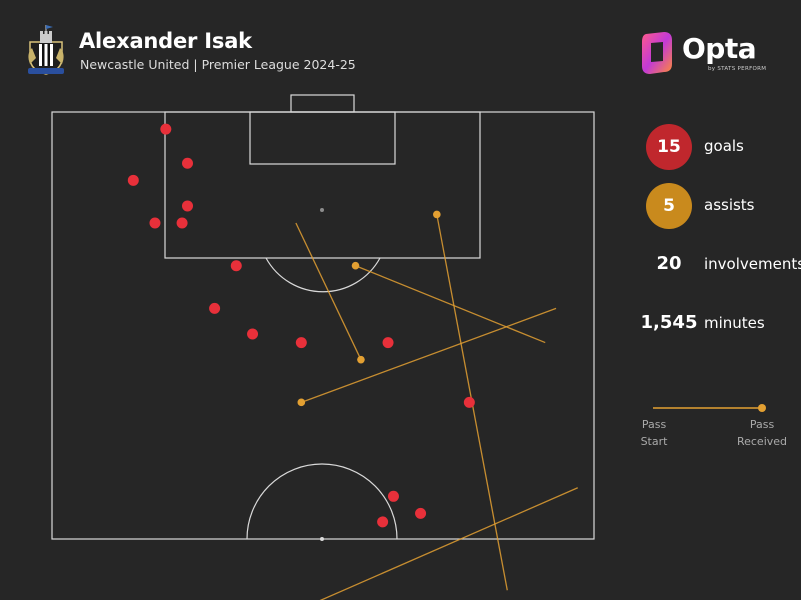  I want to click on opta-logo: Opta by STATS PERFORM, so click(702, 55).